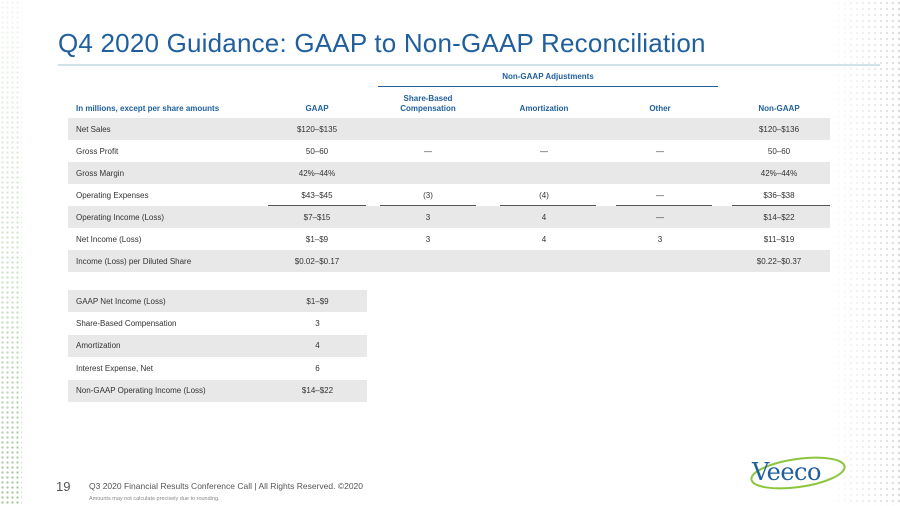 This screenshot has height=506, width=900. I want to click on page-number: 19, so click(63, 486).